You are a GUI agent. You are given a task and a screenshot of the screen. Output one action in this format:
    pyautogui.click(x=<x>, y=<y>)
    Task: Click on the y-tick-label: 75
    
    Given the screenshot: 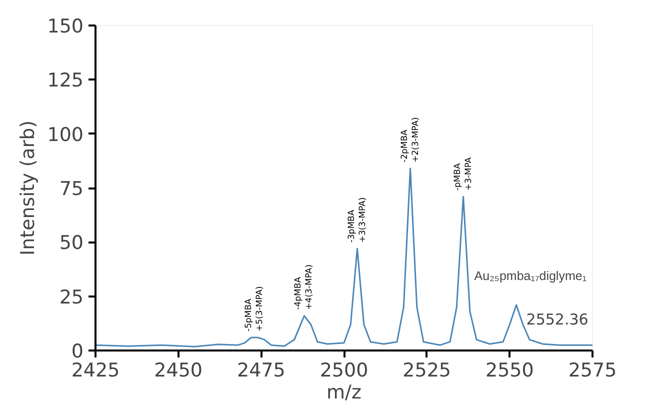 What is the action you would take?
    pyautogui.click(x=71, y=189)
    